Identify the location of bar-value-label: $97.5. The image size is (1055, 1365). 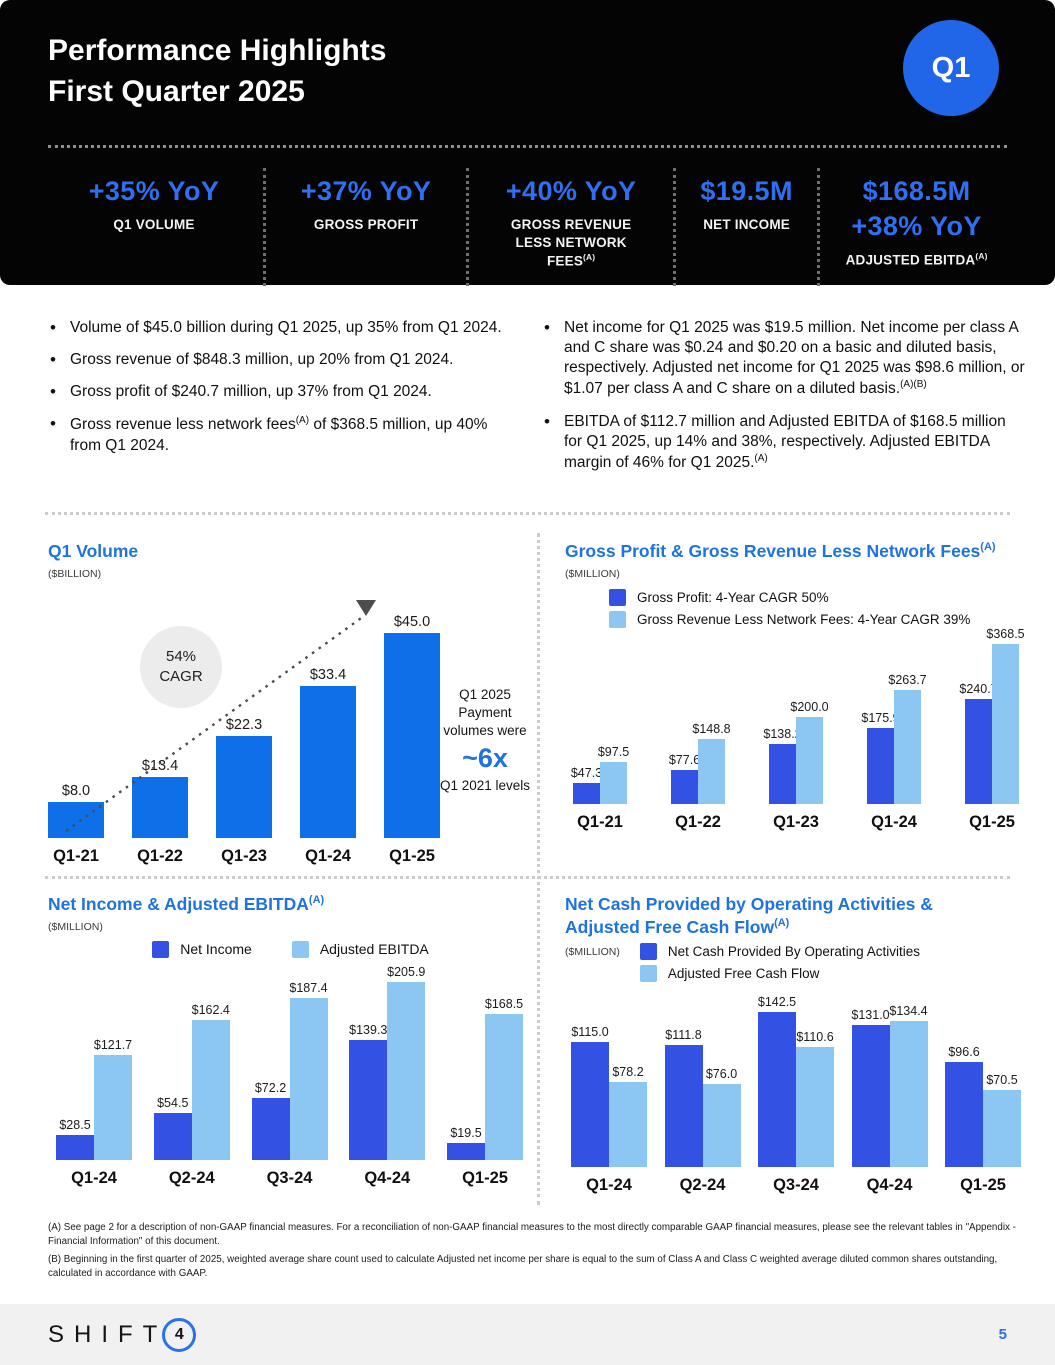
(613, 751).